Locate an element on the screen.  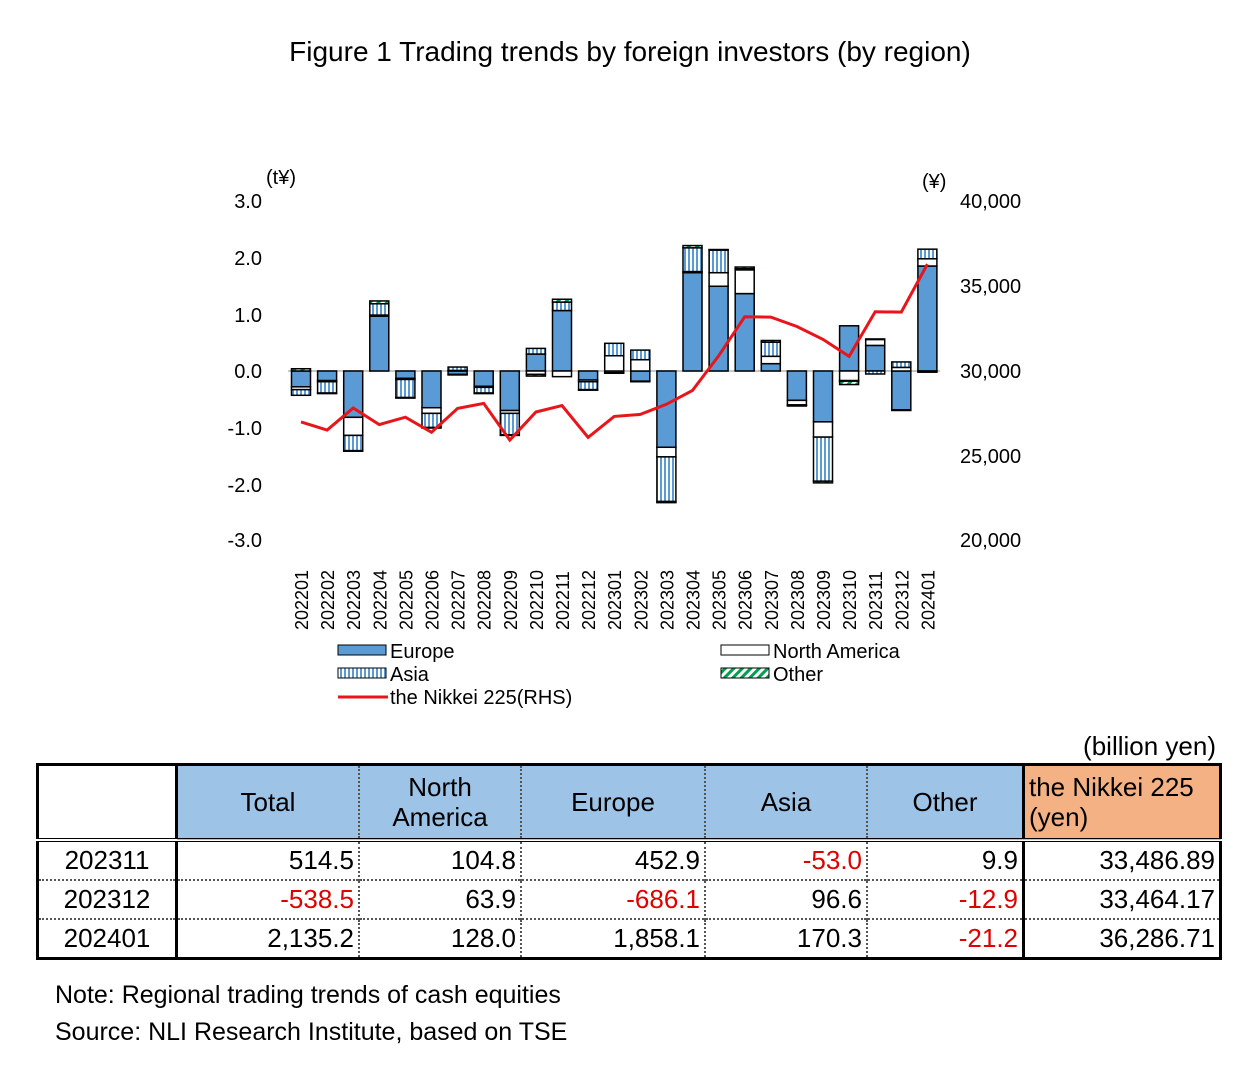
legend-label: North America is located at coordinates (837, 652).